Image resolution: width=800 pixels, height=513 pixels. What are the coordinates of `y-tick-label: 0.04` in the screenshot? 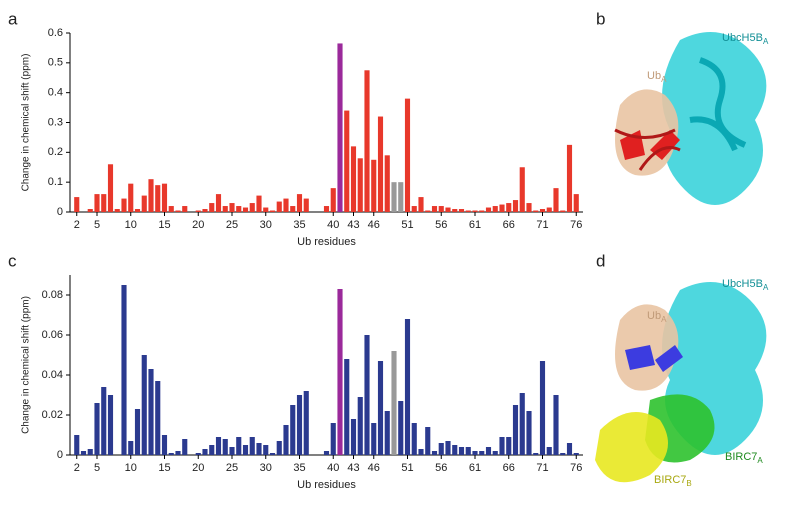 It's located at (52, 375).